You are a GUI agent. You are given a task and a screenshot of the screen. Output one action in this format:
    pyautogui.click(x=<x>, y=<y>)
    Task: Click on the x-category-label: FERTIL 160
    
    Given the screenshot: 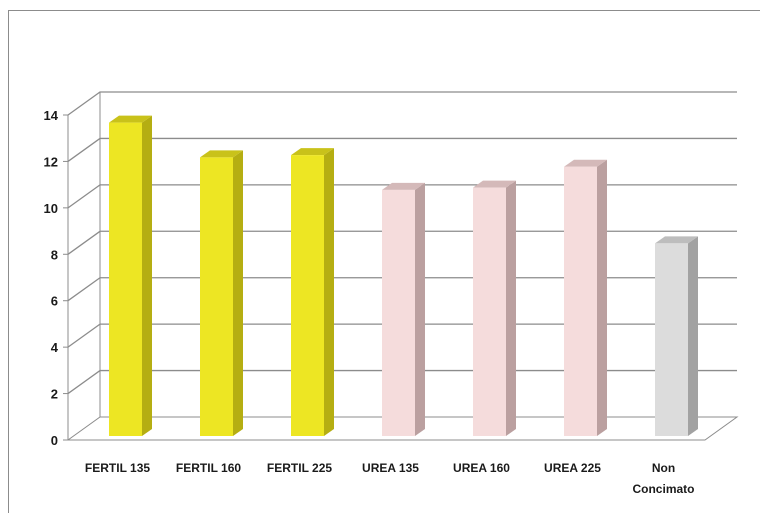 What is the action you would take?
    pyautogui.click(x=208, y=468)
    